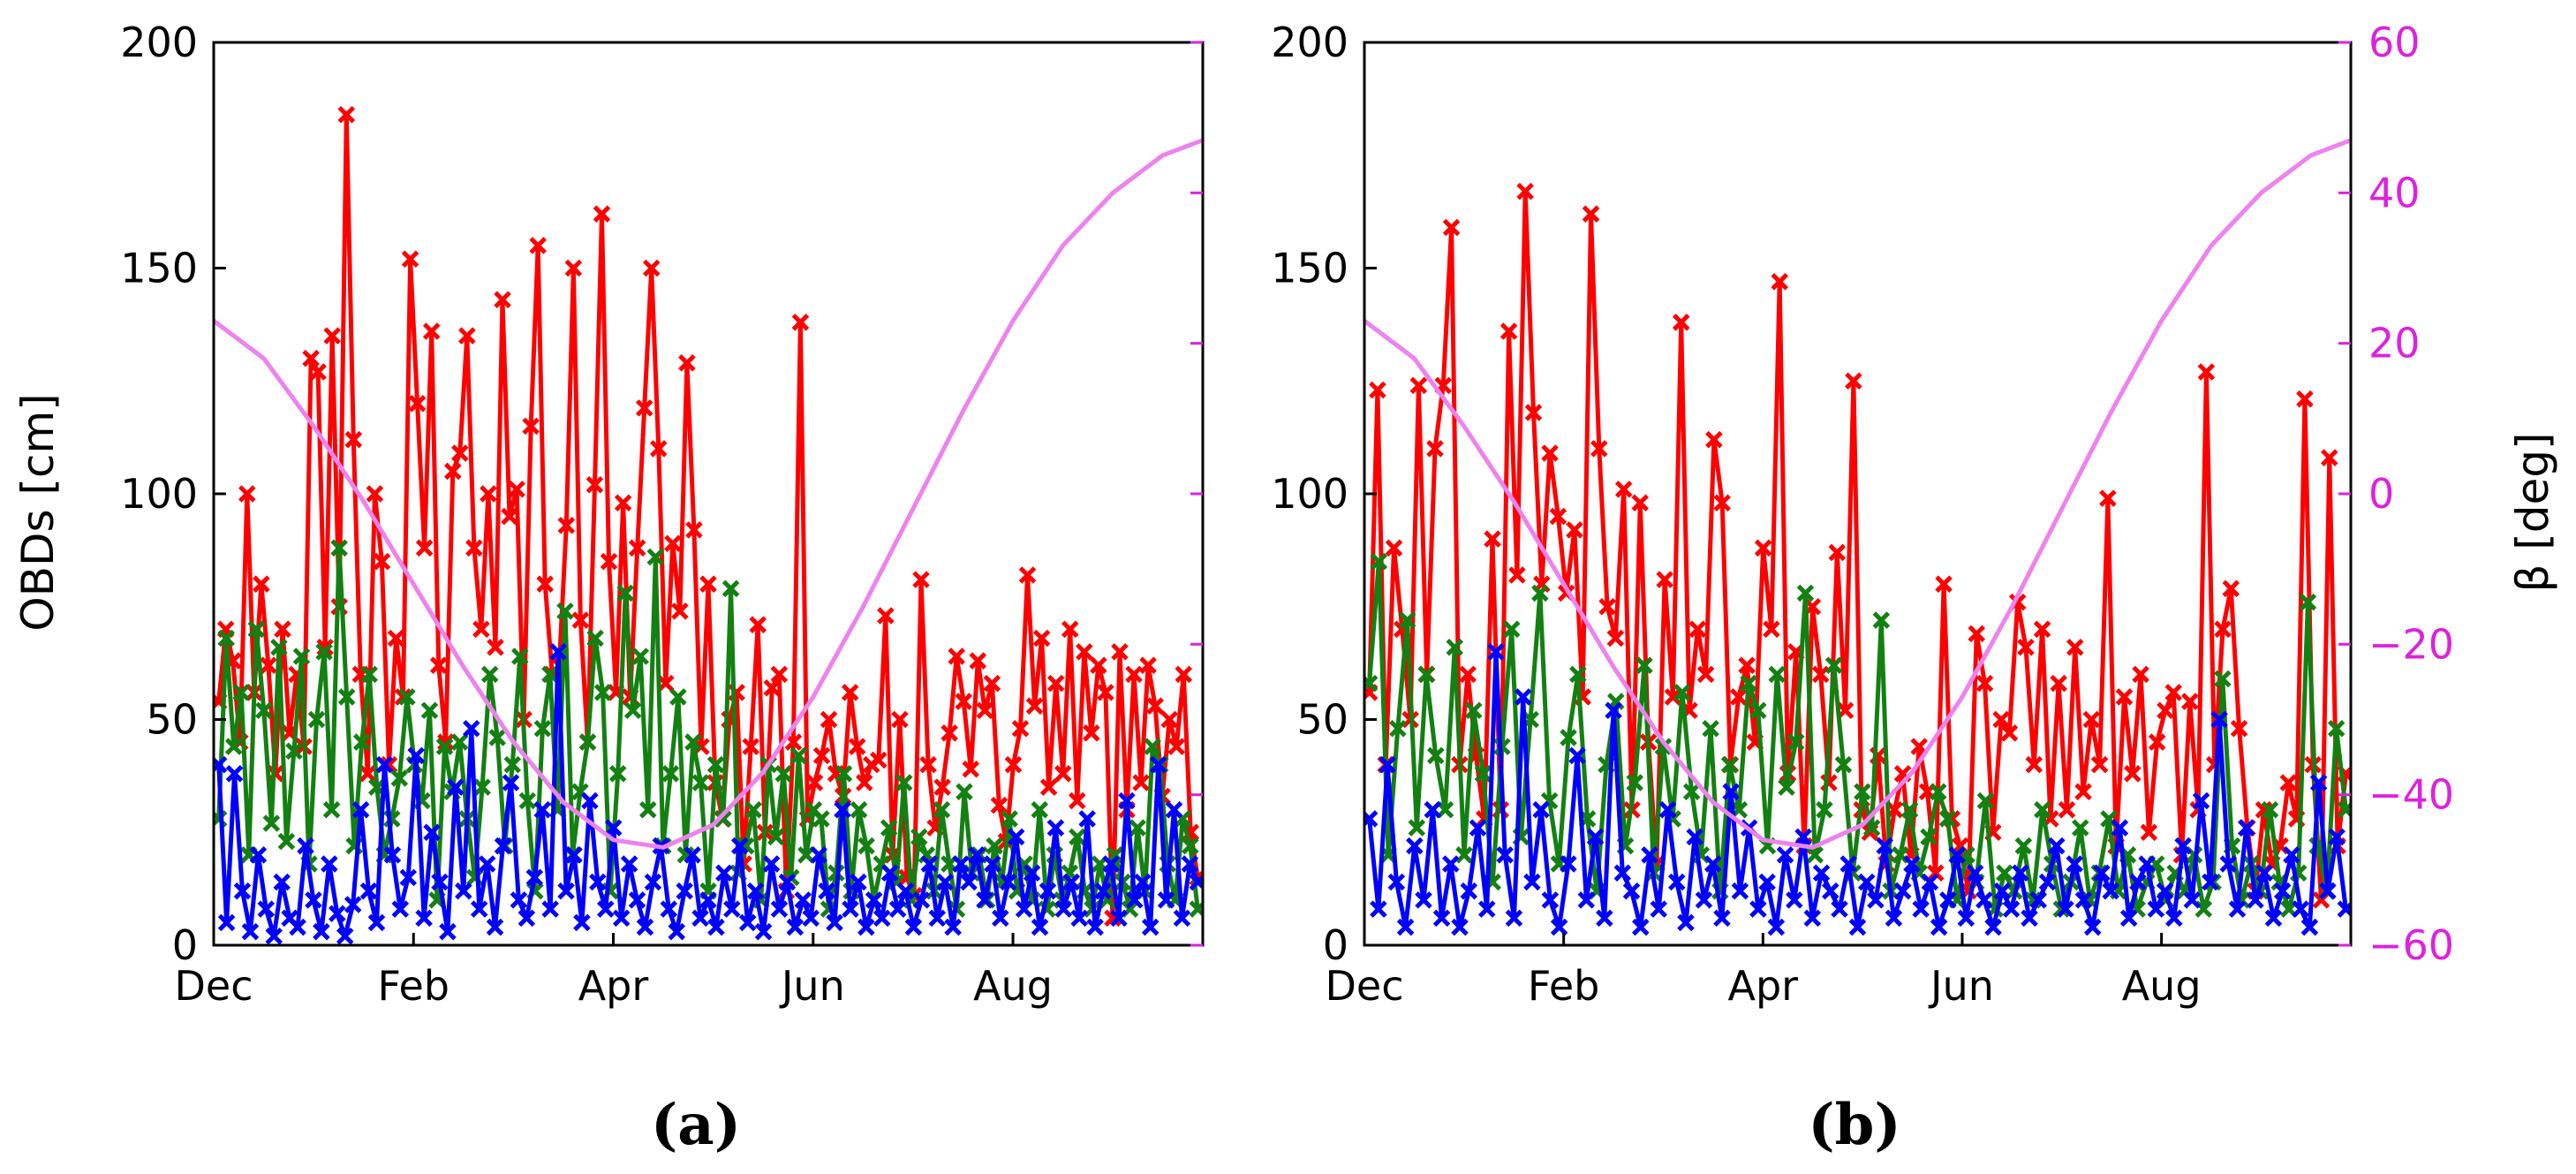 This screenshot has height=1174, width=2576. I want to click on panel-a-xtick-label: Apr, so click(614, 986).